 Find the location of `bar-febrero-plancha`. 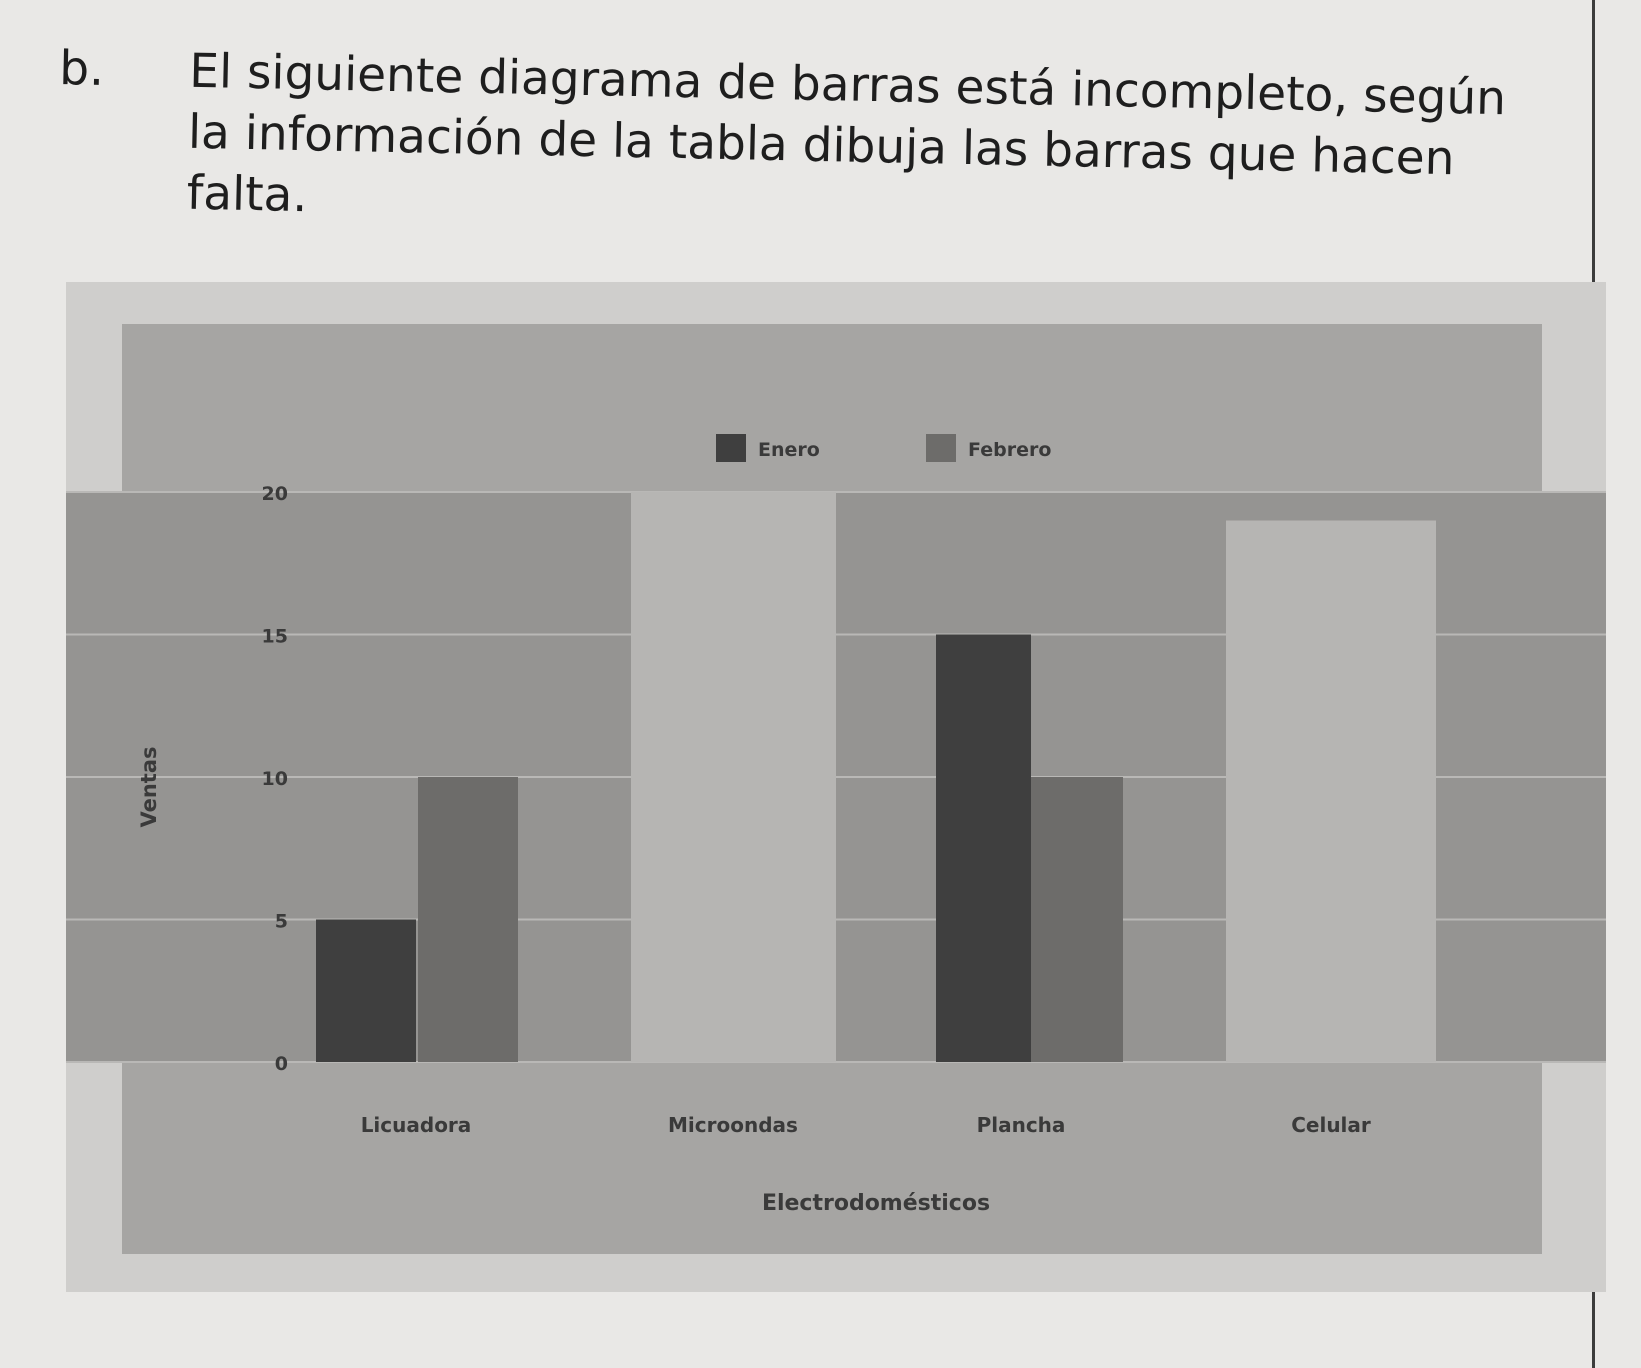

bar-febrero-plancha is located at coordinates (1077, 919).